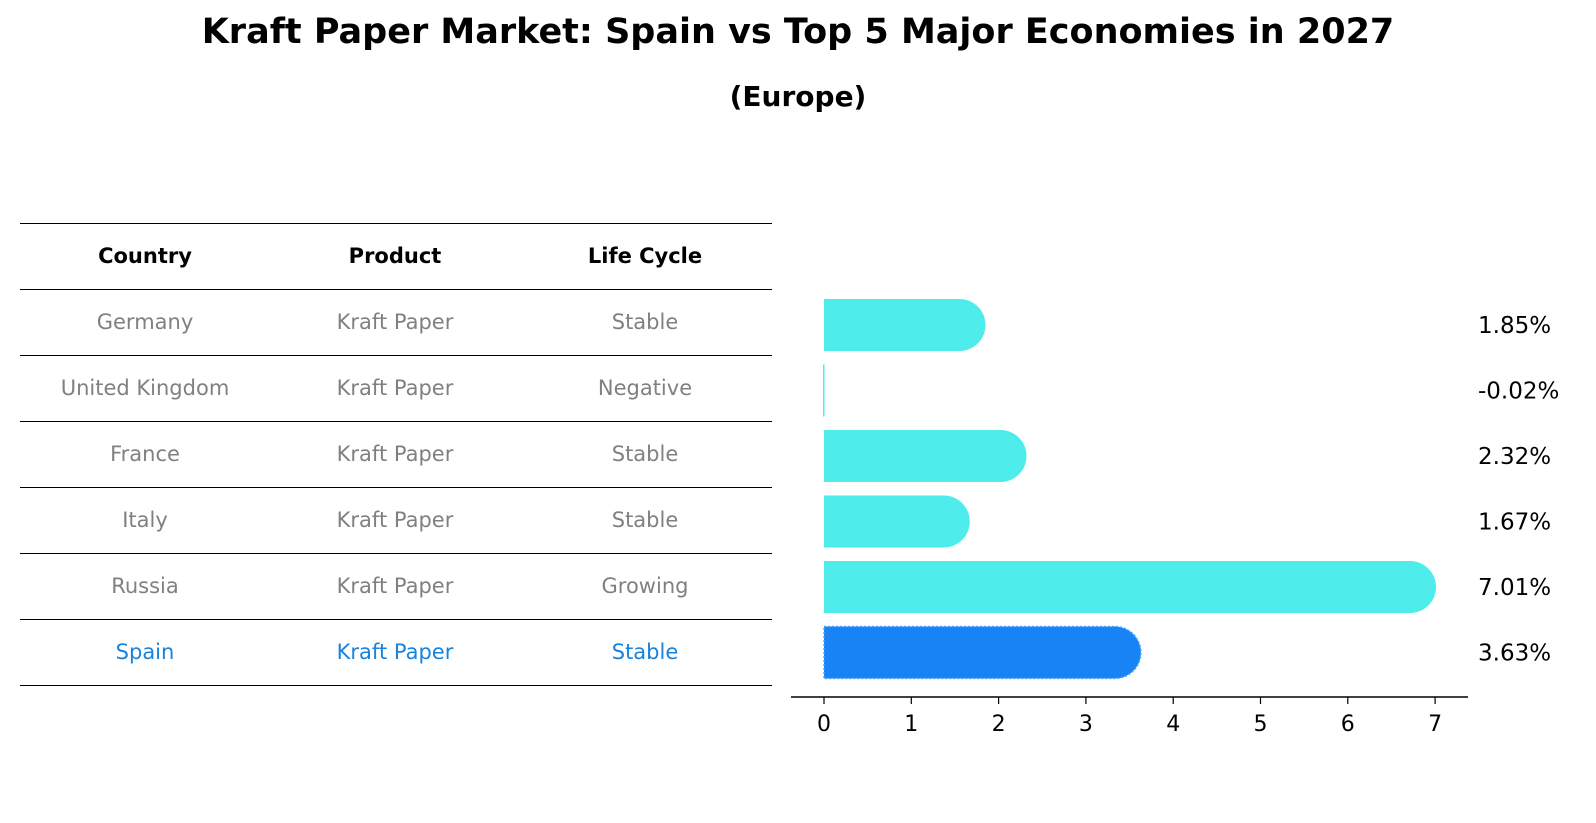 The image size is (1596, 823). I want to click on table-cell-life-cycle-highlight: Stable, so click(645, 652).